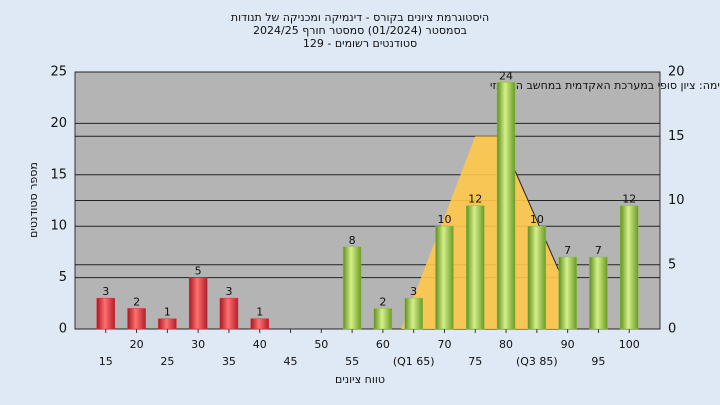 Image resolution: width=720 pixels, height=405 pixels. I want to click on y2-tick-label: 15, so click(676, 136).